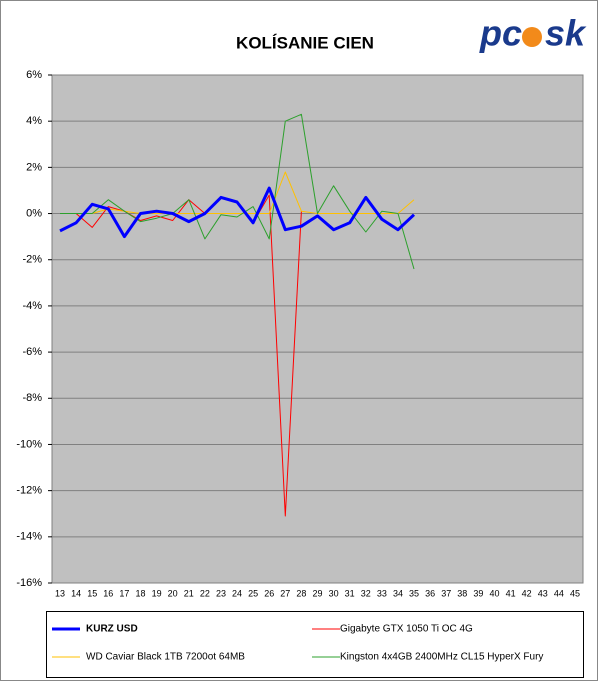  What do you see at coordinates (430, 593) in the screenshot?
I see `x-tick-label: 36` at bounding box center [430, 593].